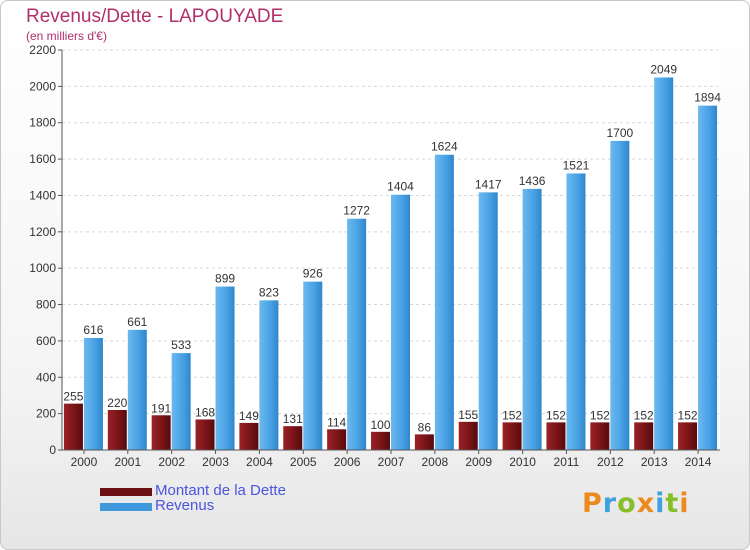 This screenshot has height=550, width=750. I want to click on bar-revenus-2000, so click(93, 394).